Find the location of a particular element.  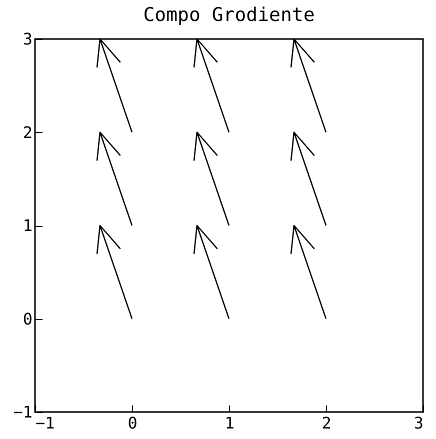

x-tick-label: −1 is located at coordinates (45, 423).